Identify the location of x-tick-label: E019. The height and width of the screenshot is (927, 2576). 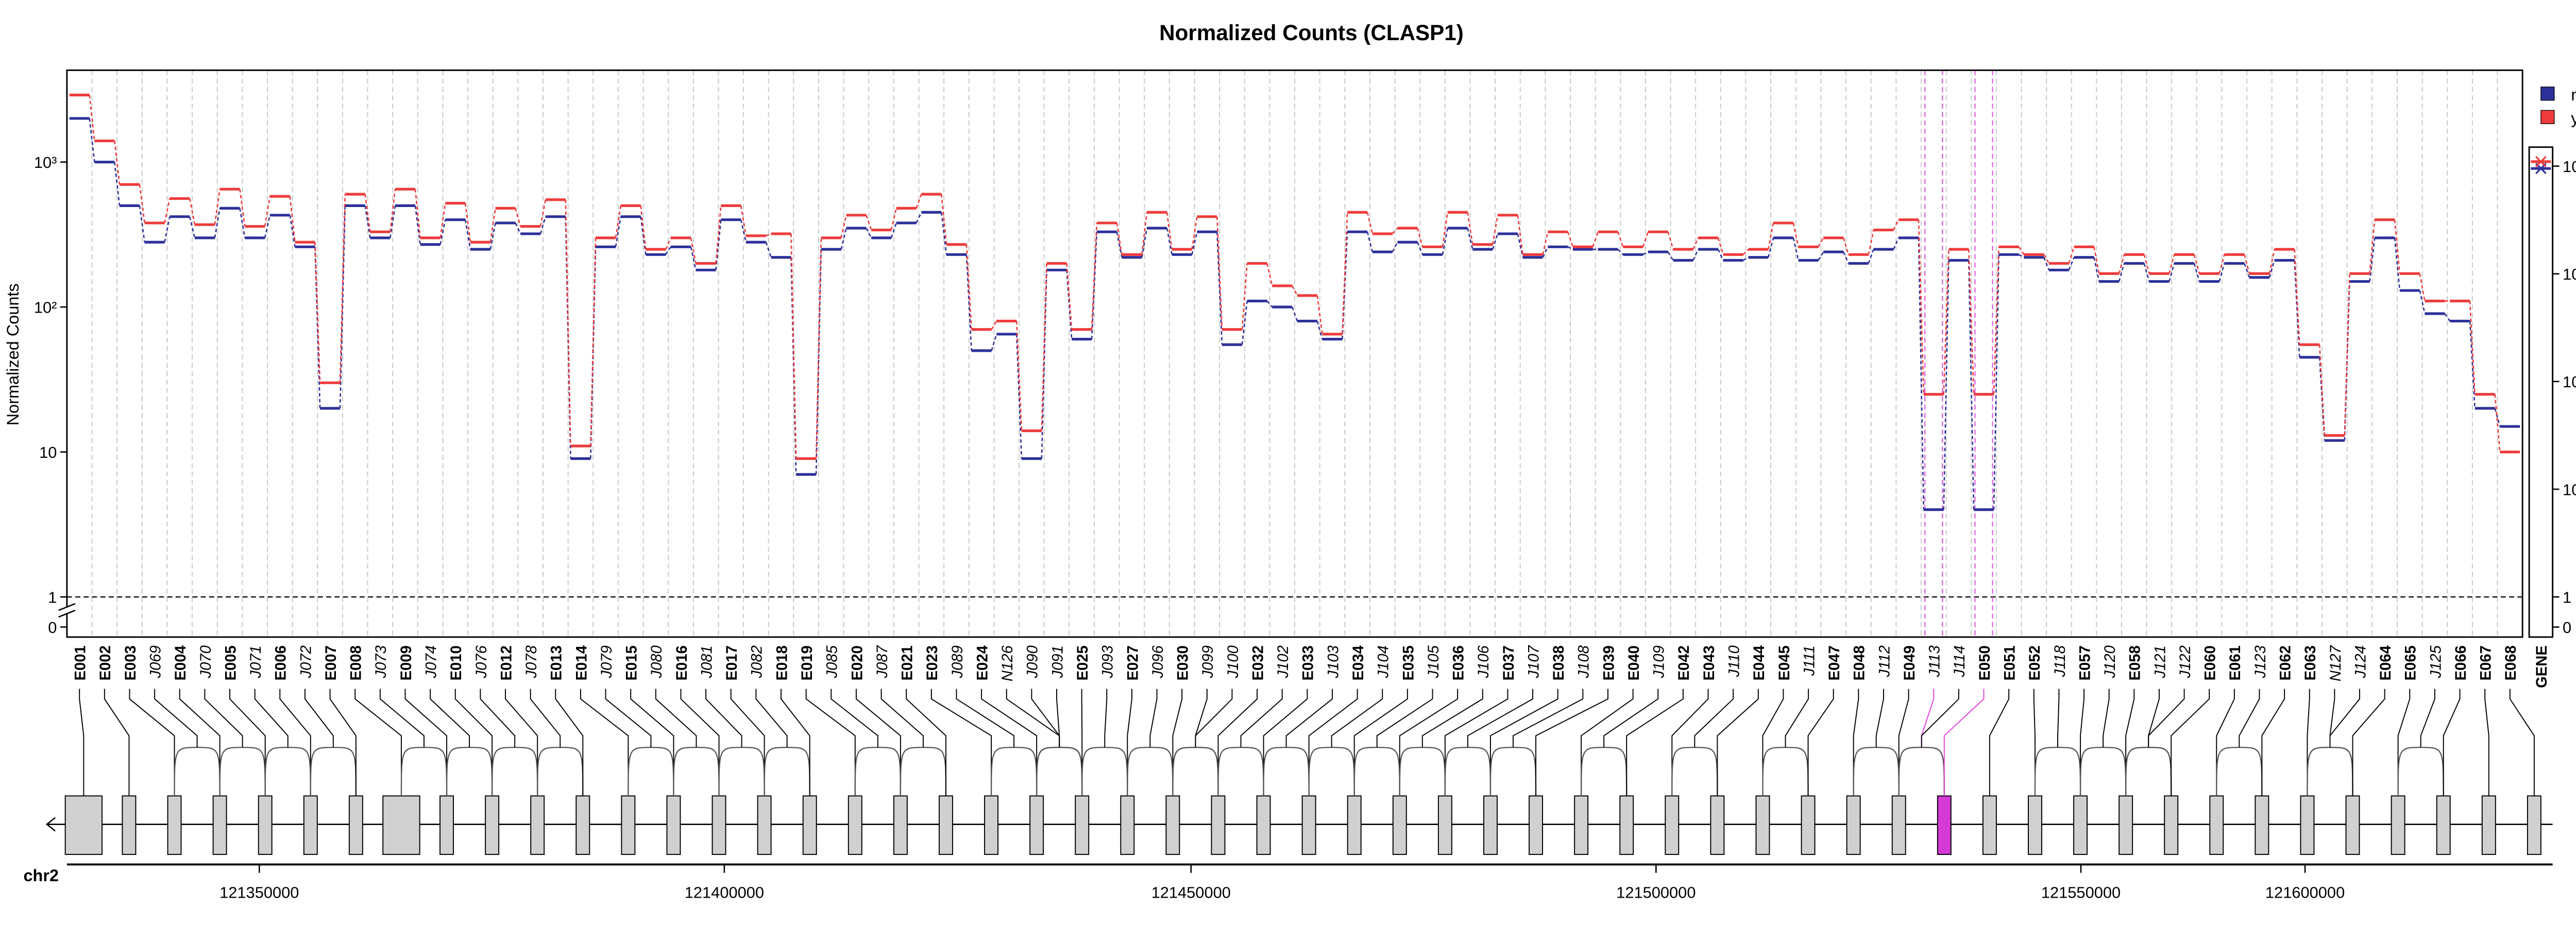
(807, 662).